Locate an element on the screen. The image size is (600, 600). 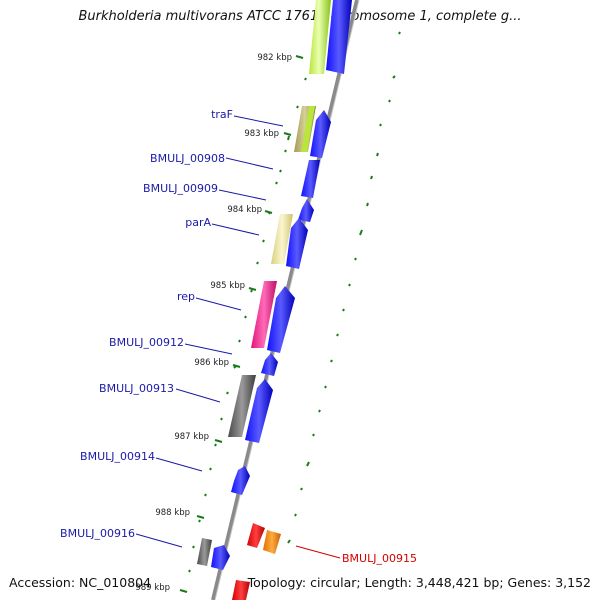
gene-label-traF: traF is located at coordinates (222, 114).